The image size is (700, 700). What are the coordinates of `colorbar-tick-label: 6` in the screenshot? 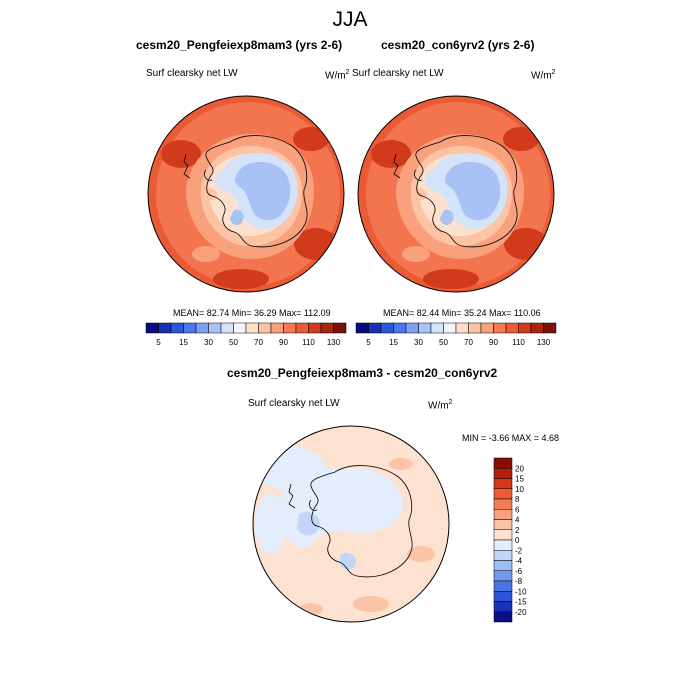 It's located at (517, 509).